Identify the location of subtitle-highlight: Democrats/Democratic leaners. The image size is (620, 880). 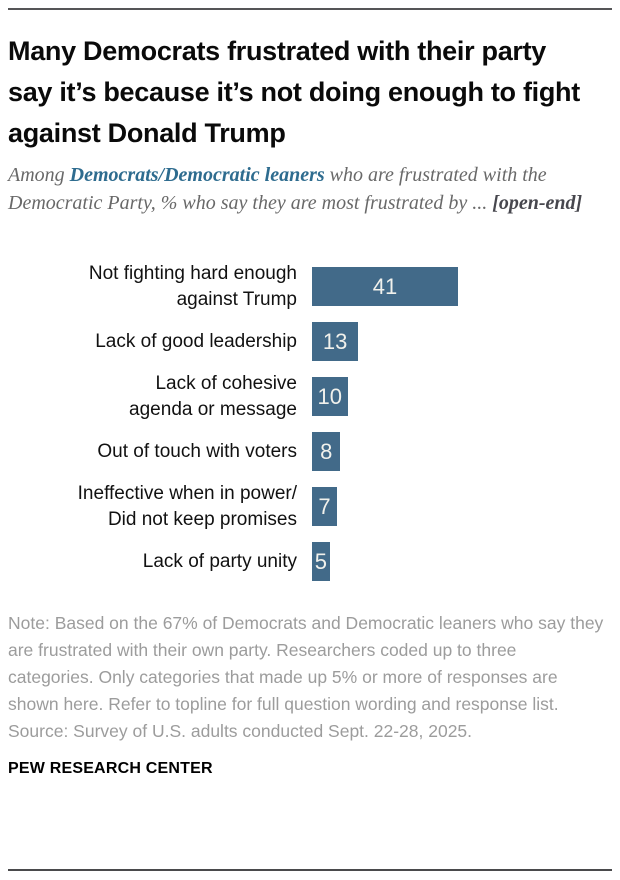
(197, 175).